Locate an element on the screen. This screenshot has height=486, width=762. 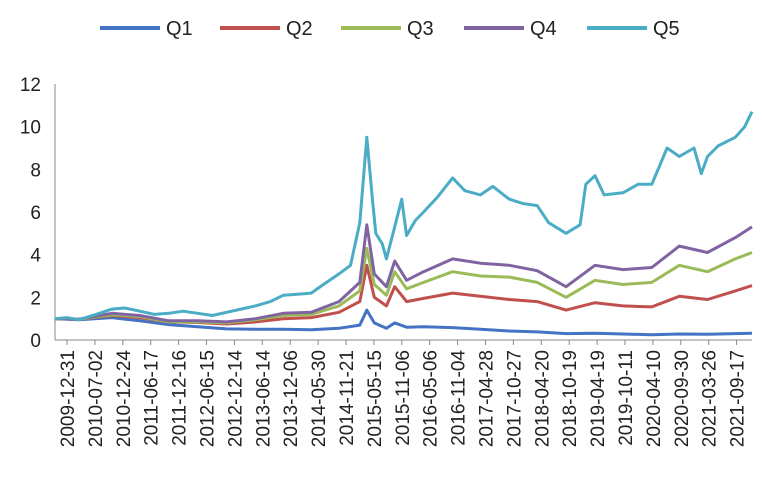
x-tick-label: 2009-12-31 is located at coordinates (68, 398).